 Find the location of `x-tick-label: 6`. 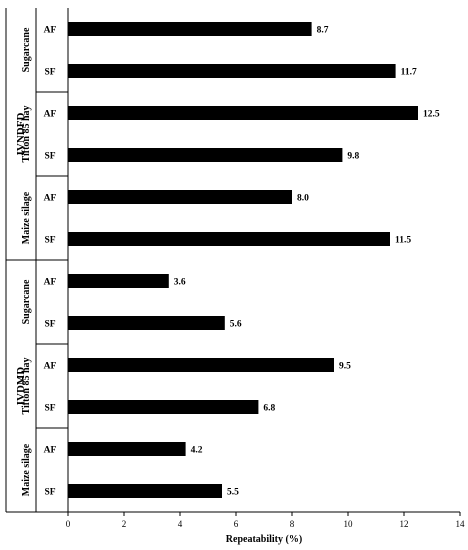

x-tick-label: 6 is located at coordinates (236, 524).